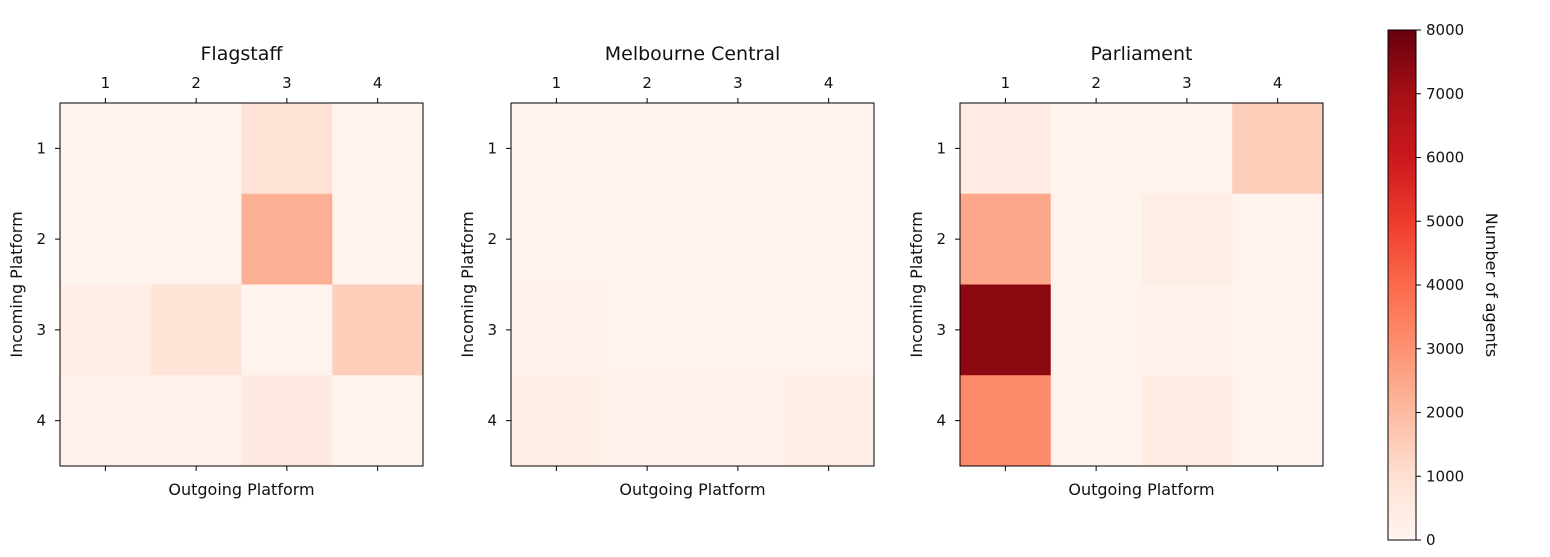 The image size is (1550, 557). I want to click on colorbar-tick-label: 1000, so click(1445, 476).